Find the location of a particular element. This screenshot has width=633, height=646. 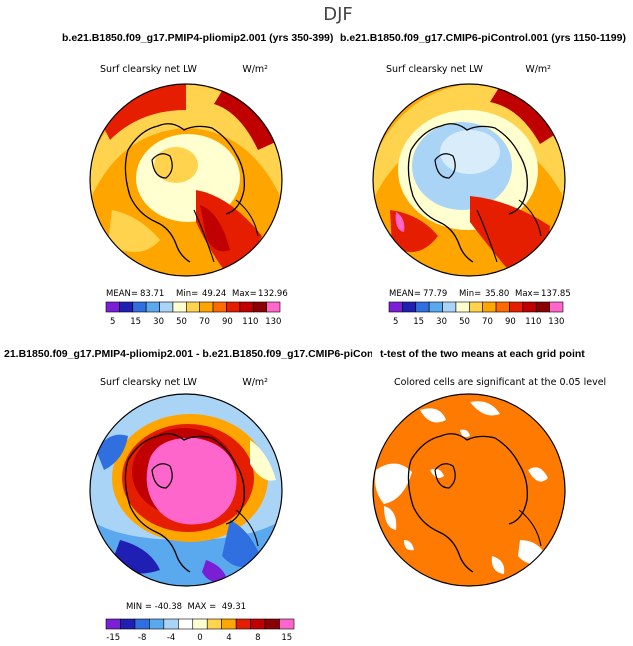

min-value: 49.24 is located at coordinates (214, 294).